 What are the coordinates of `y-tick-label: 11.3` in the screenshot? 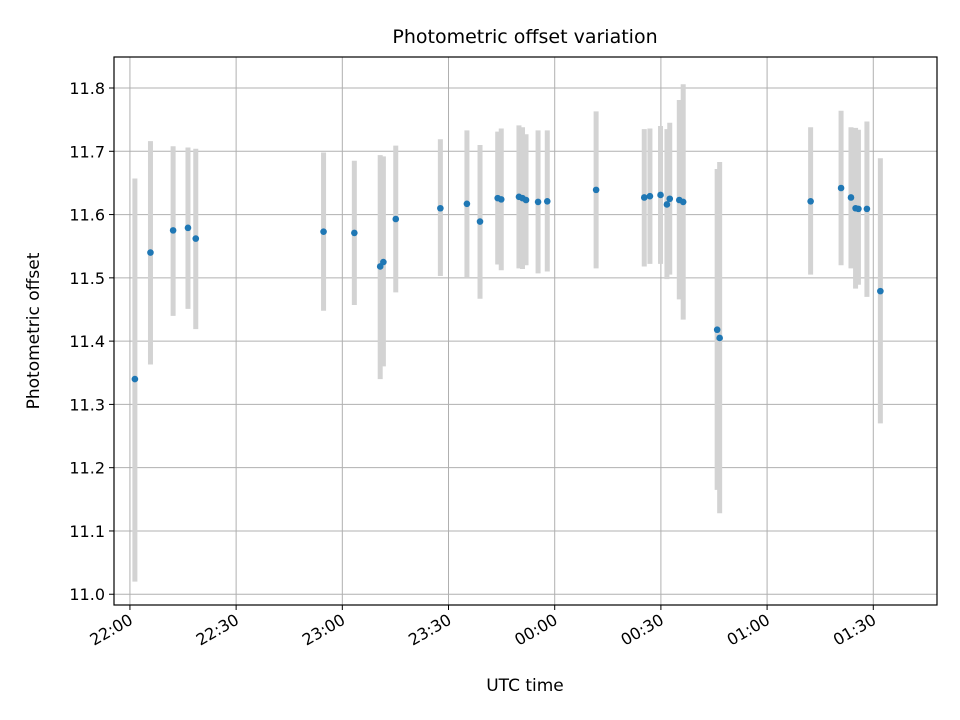 It's located at (87, 404).